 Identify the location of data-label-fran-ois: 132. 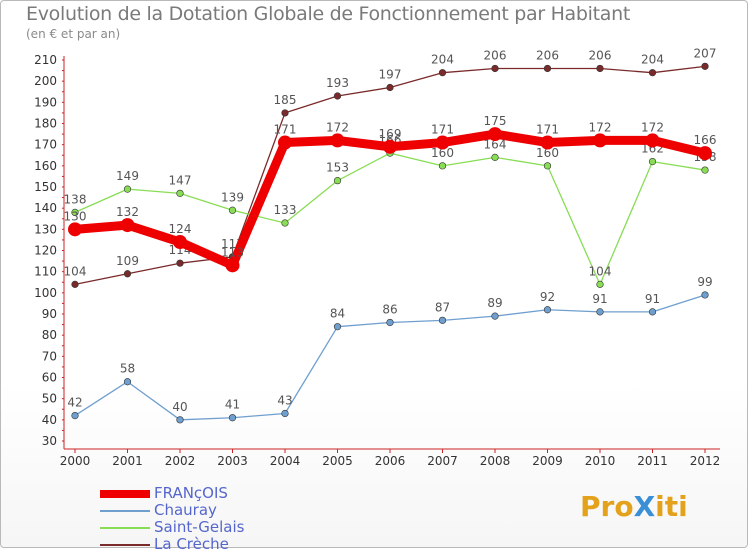
(127, 212).